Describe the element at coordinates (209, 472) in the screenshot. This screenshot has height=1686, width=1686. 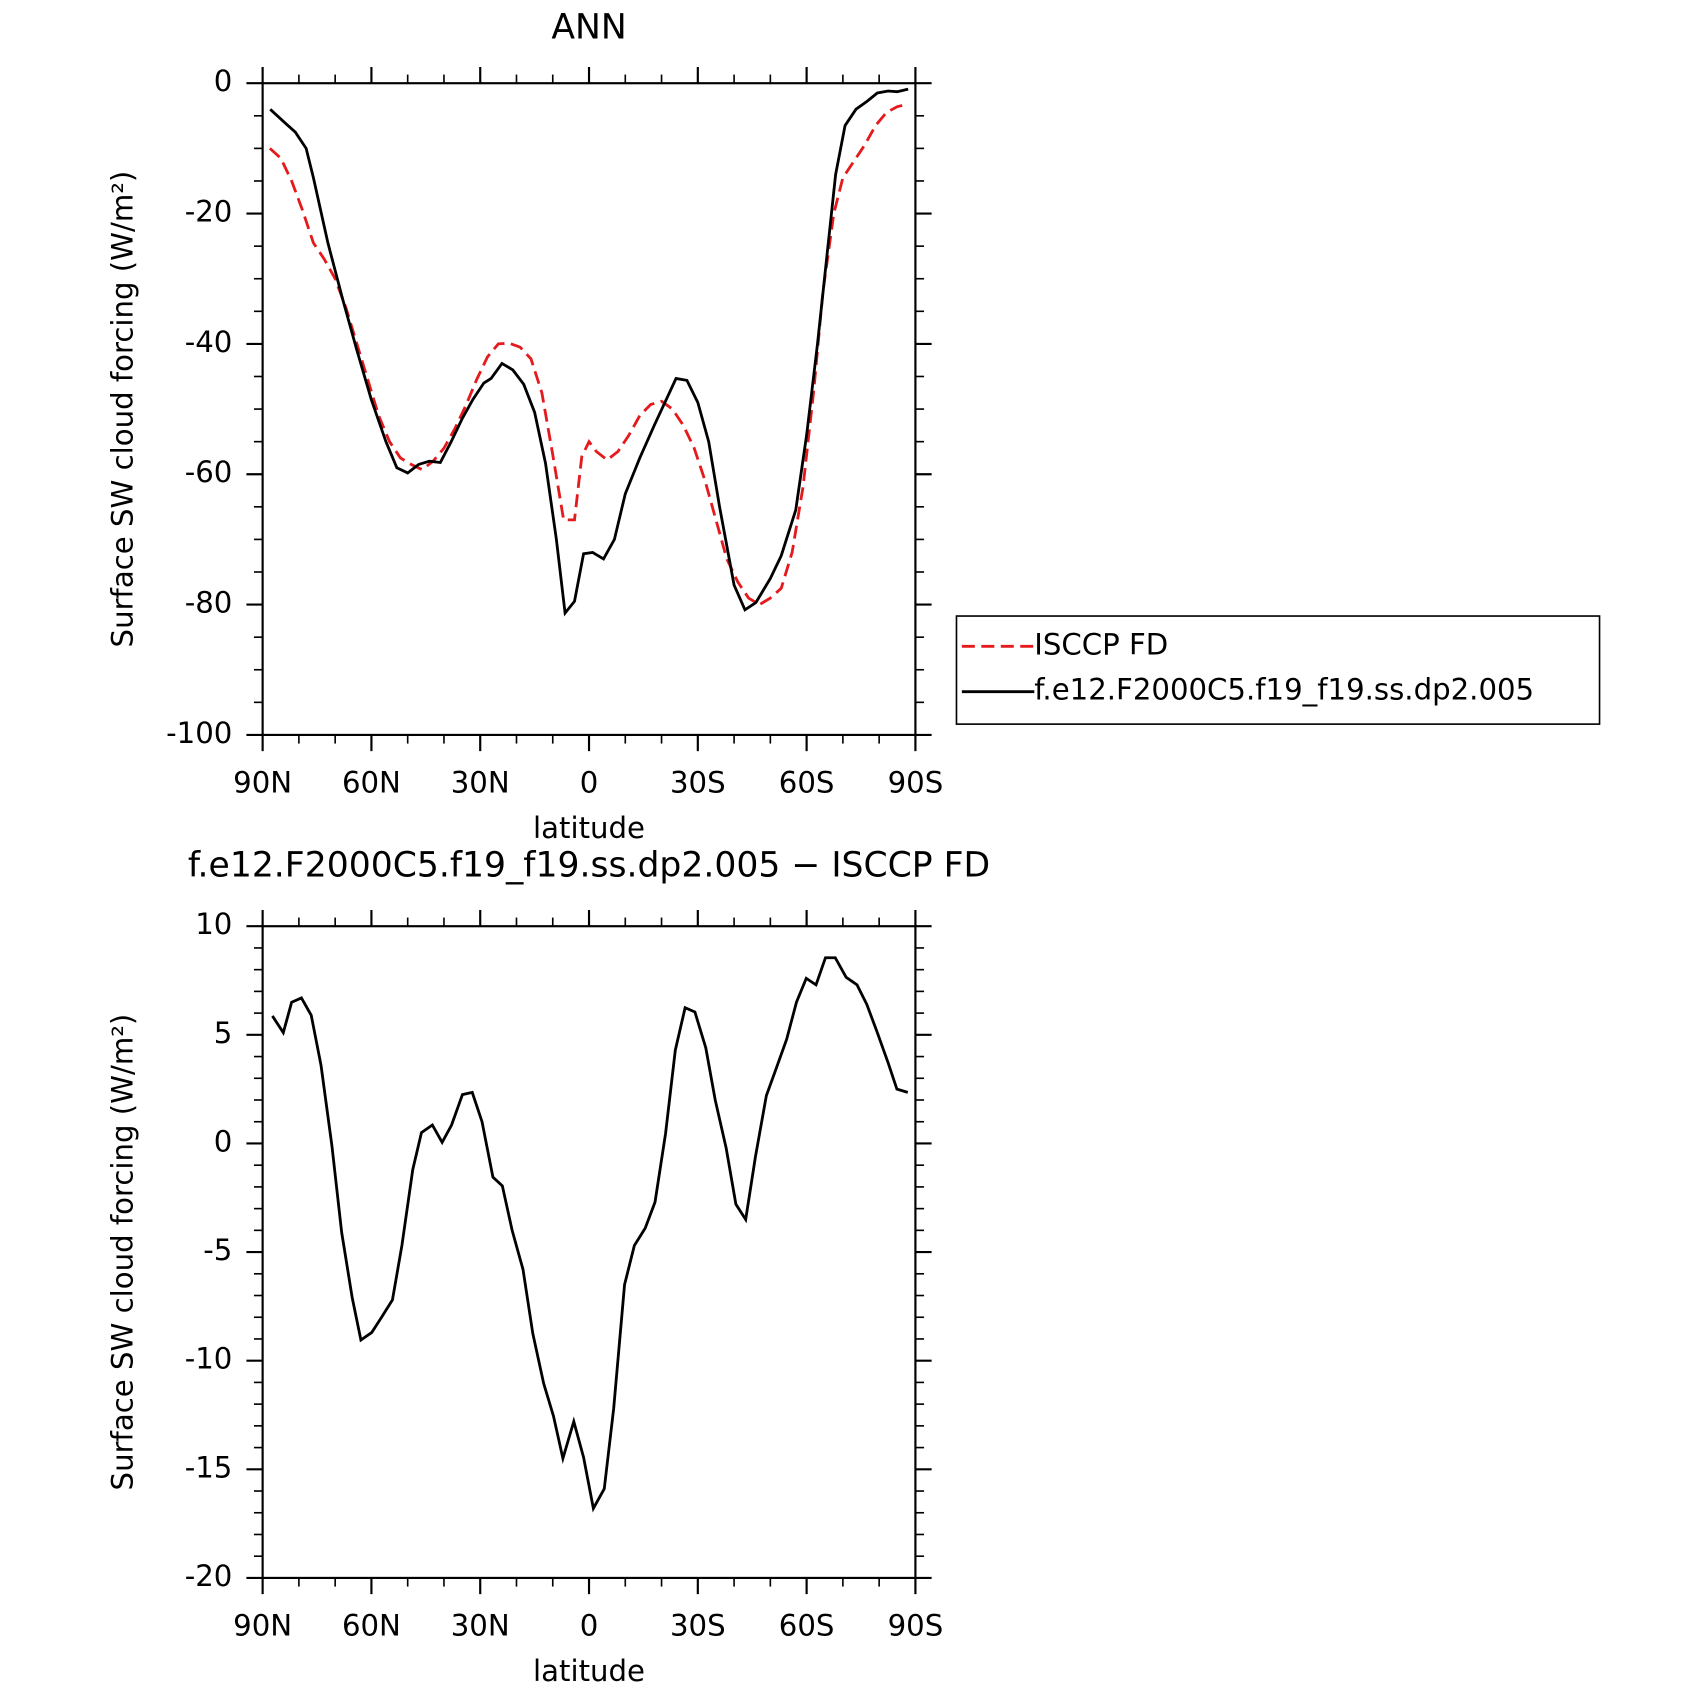
I see `y-tick-label: -60` at that location.